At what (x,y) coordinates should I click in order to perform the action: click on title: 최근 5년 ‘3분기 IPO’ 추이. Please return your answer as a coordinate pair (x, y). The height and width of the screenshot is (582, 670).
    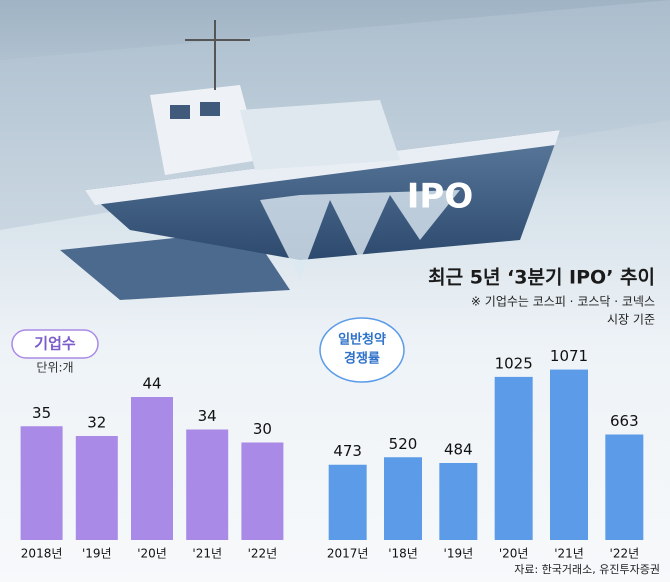
    Looking at the image, I should click on (541, 278).